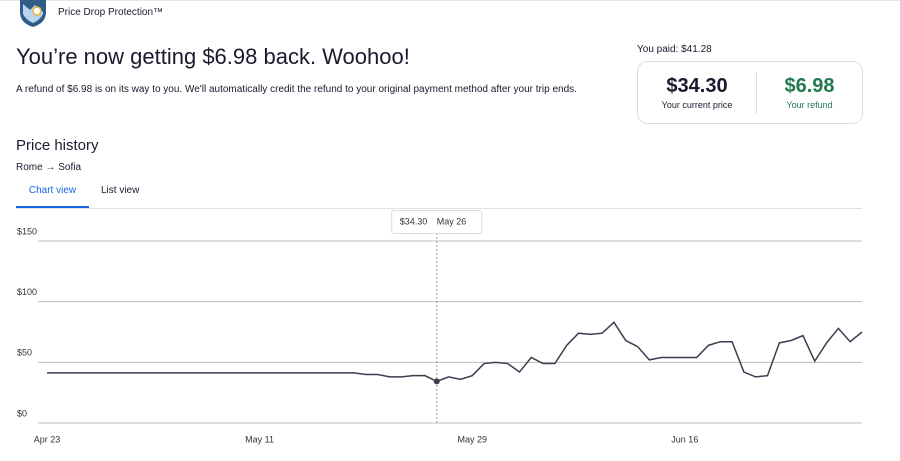 The height and width of the screenshot is (461, 900). I want to click on summary-card, so click(750, 92).